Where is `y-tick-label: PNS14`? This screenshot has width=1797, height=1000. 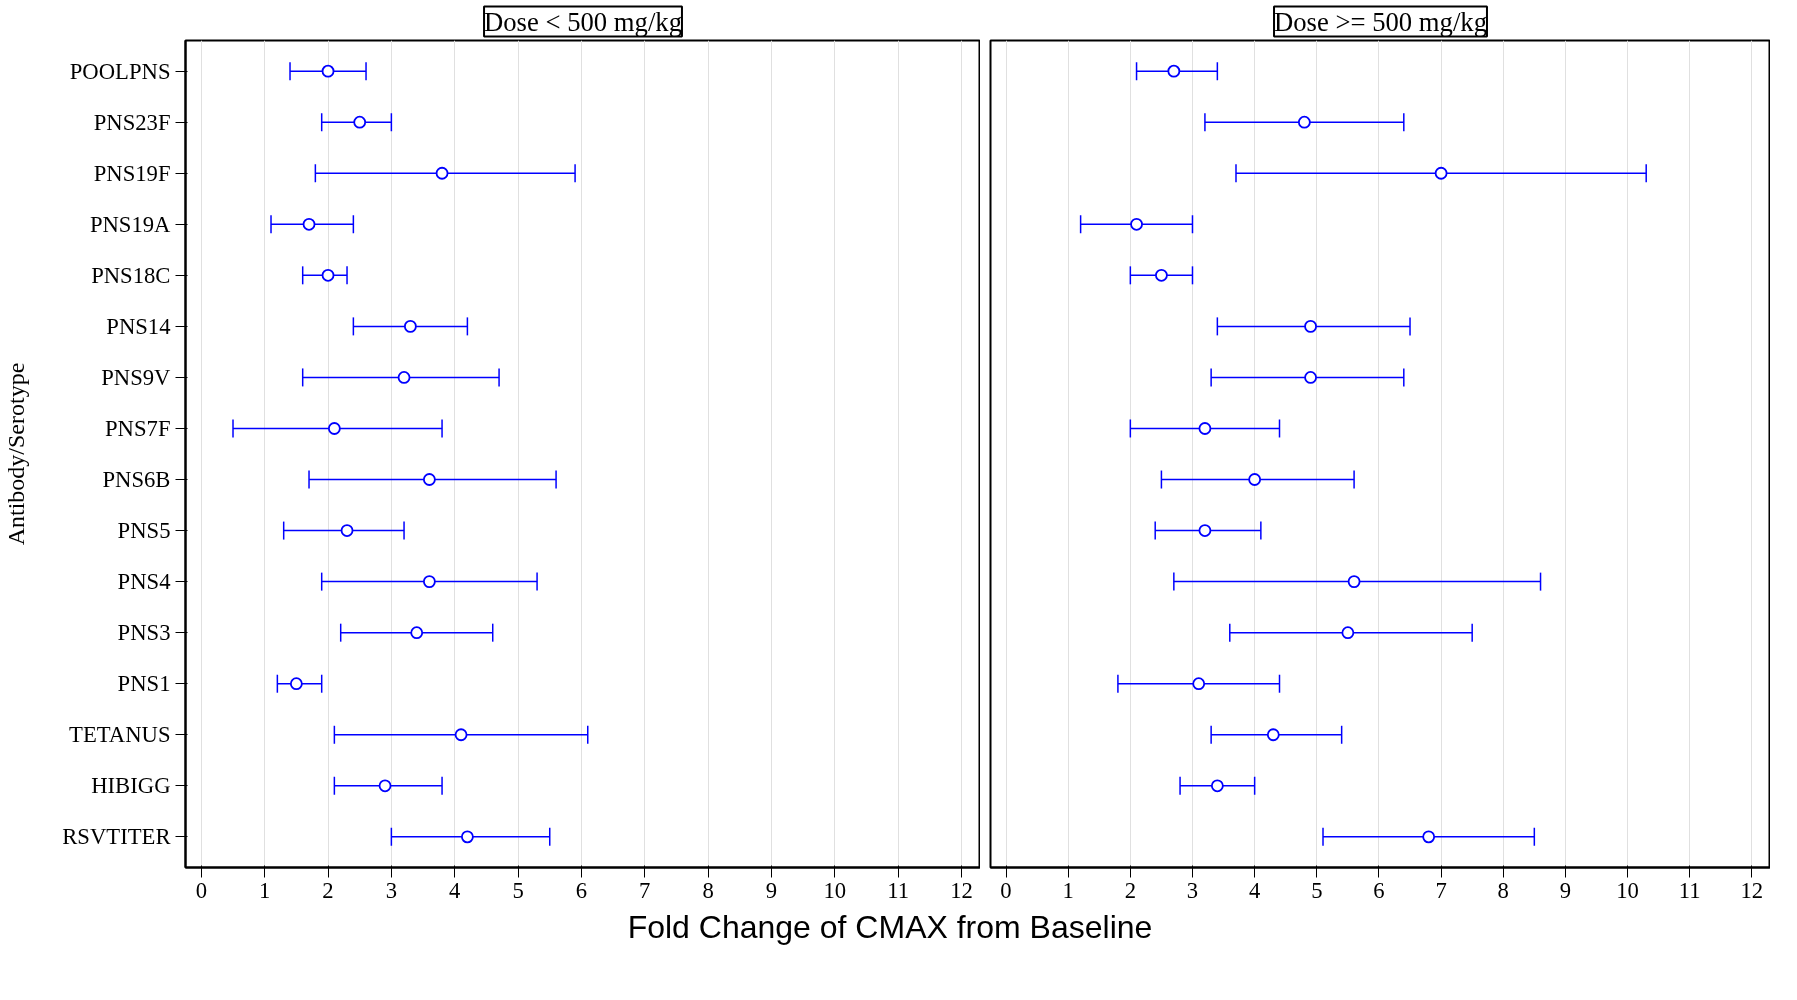
y-tick-label: PNS14 is located at coordinates (138, 326).